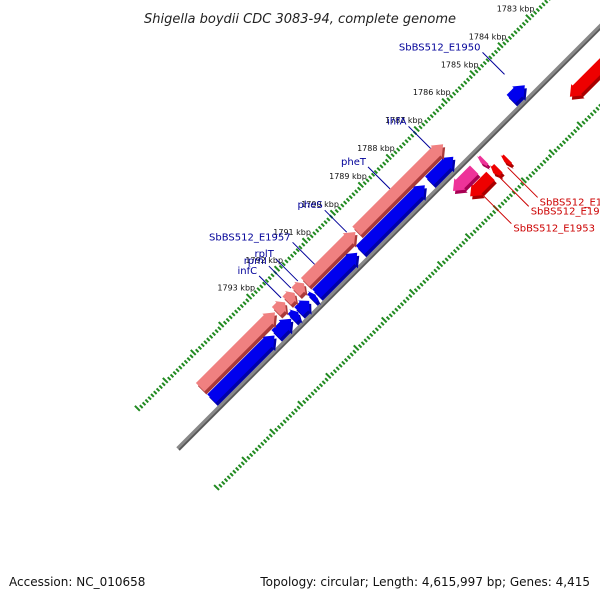  Describe the element at coordinates (488, 36) in the screenshot. I see `tick-label: 1784 kbp` at that location.